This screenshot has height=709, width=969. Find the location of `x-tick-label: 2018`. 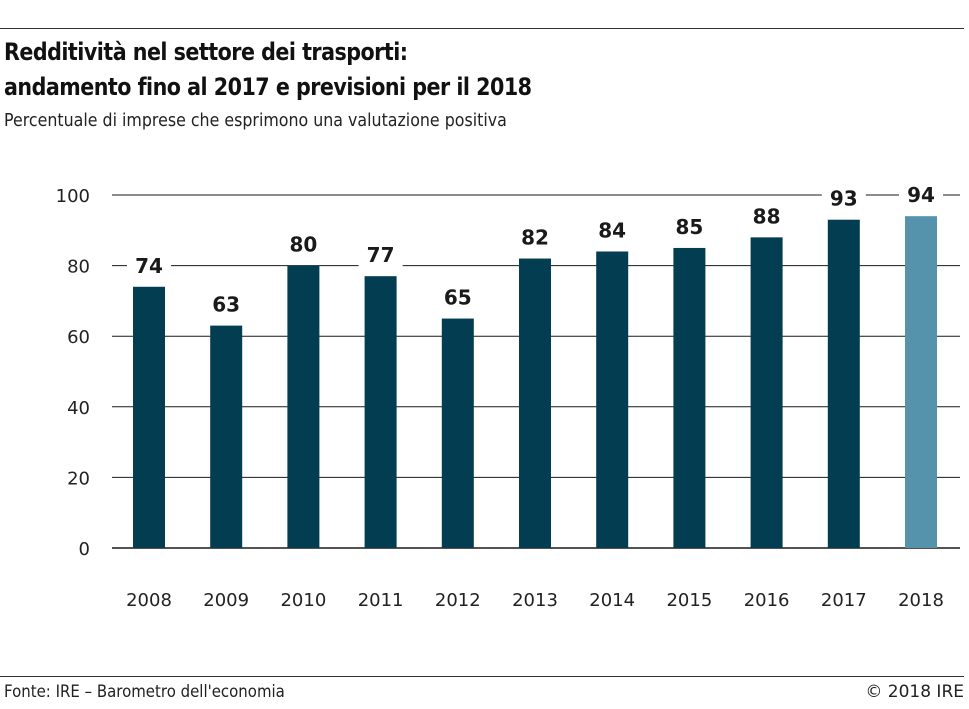

x-tick-label: 2018 is located at coordinates (921, 600).